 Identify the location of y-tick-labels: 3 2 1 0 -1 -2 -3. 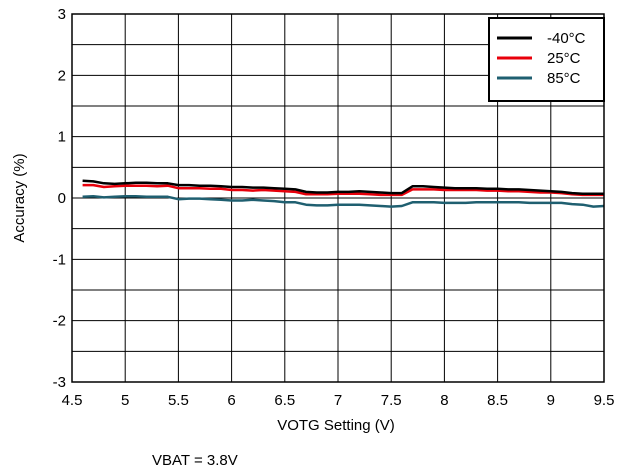
(59, 198).